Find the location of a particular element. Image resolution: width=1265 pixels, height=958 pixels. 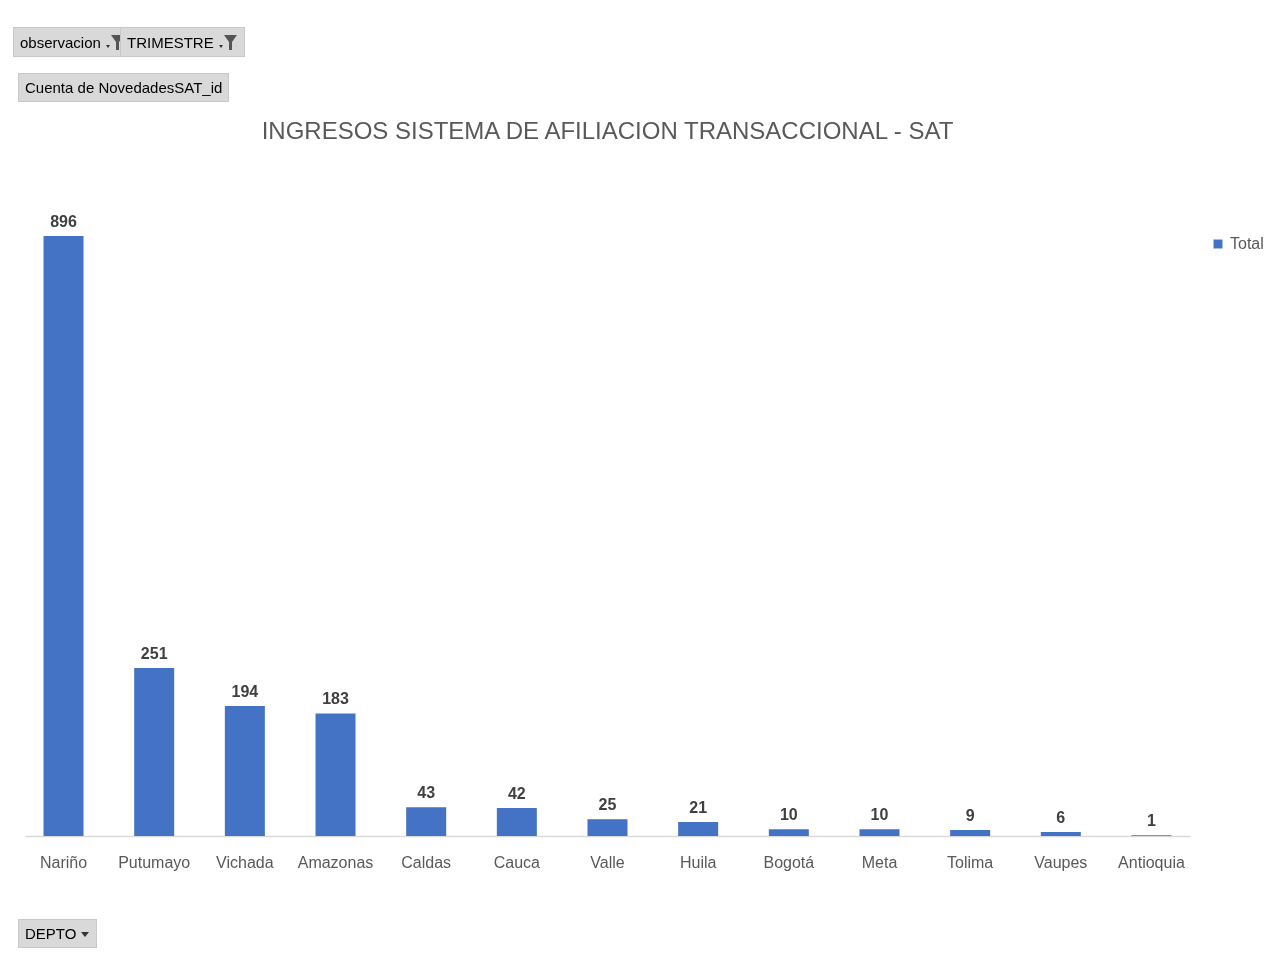

x-tick-label: Valle is located at coordinates (607, 862).